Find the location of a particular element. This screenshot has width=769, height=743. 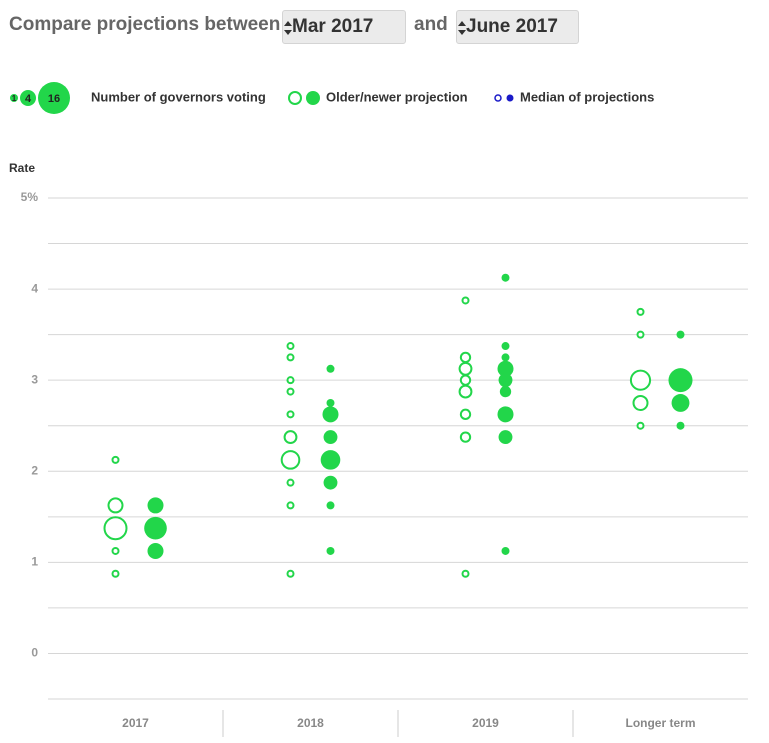

legend-label: Number of governors voting is located at coordinates (178, 96).